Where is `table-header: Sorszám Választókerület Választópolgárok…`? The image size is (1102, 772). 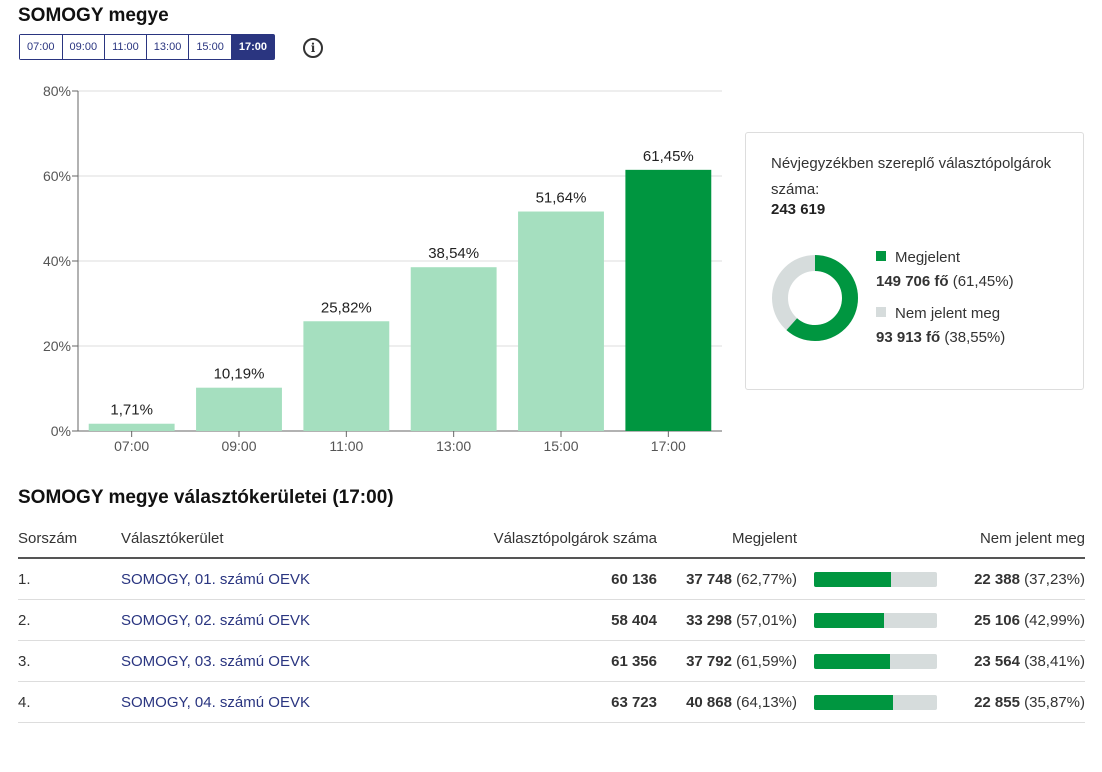 table-header: Sorszám Választókerület Választópolgárok… is located at coordinates (551, 539).